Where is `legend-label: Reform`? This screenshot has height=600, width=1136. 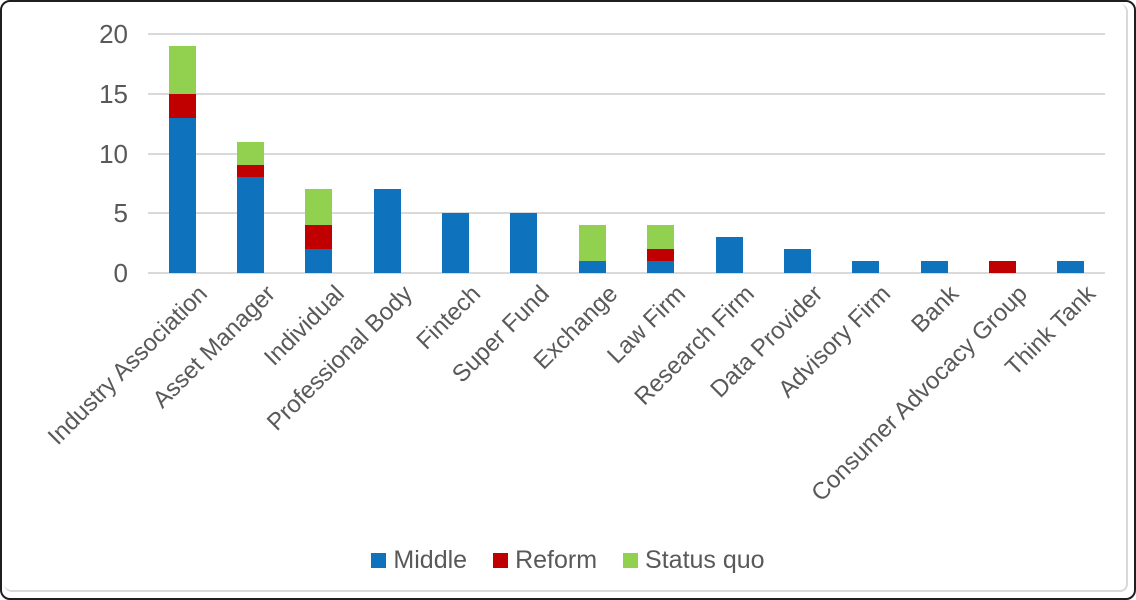
legend-label: Reform is located at coordinates (556, 560).